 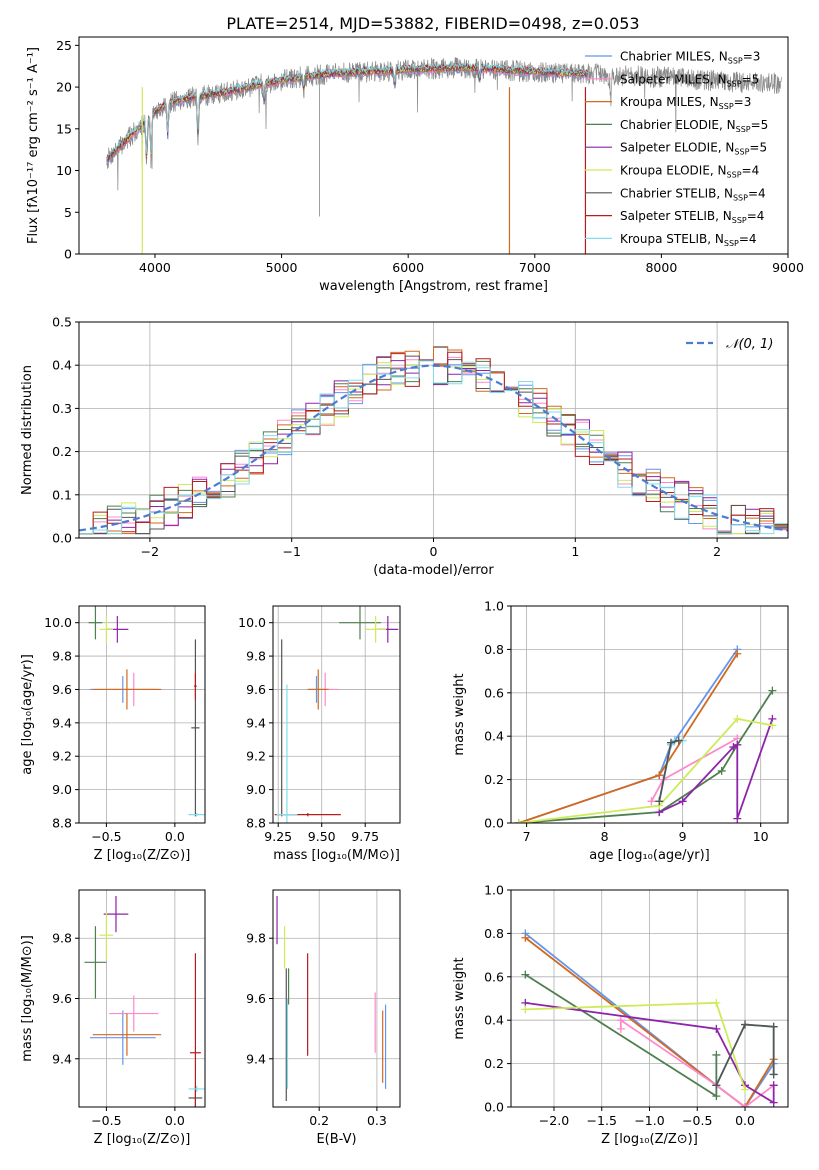 What do you see at coordinates (535, 267) in the screenshot?
I see `x-tick-label: 7000` at bounding box center [535, 267].